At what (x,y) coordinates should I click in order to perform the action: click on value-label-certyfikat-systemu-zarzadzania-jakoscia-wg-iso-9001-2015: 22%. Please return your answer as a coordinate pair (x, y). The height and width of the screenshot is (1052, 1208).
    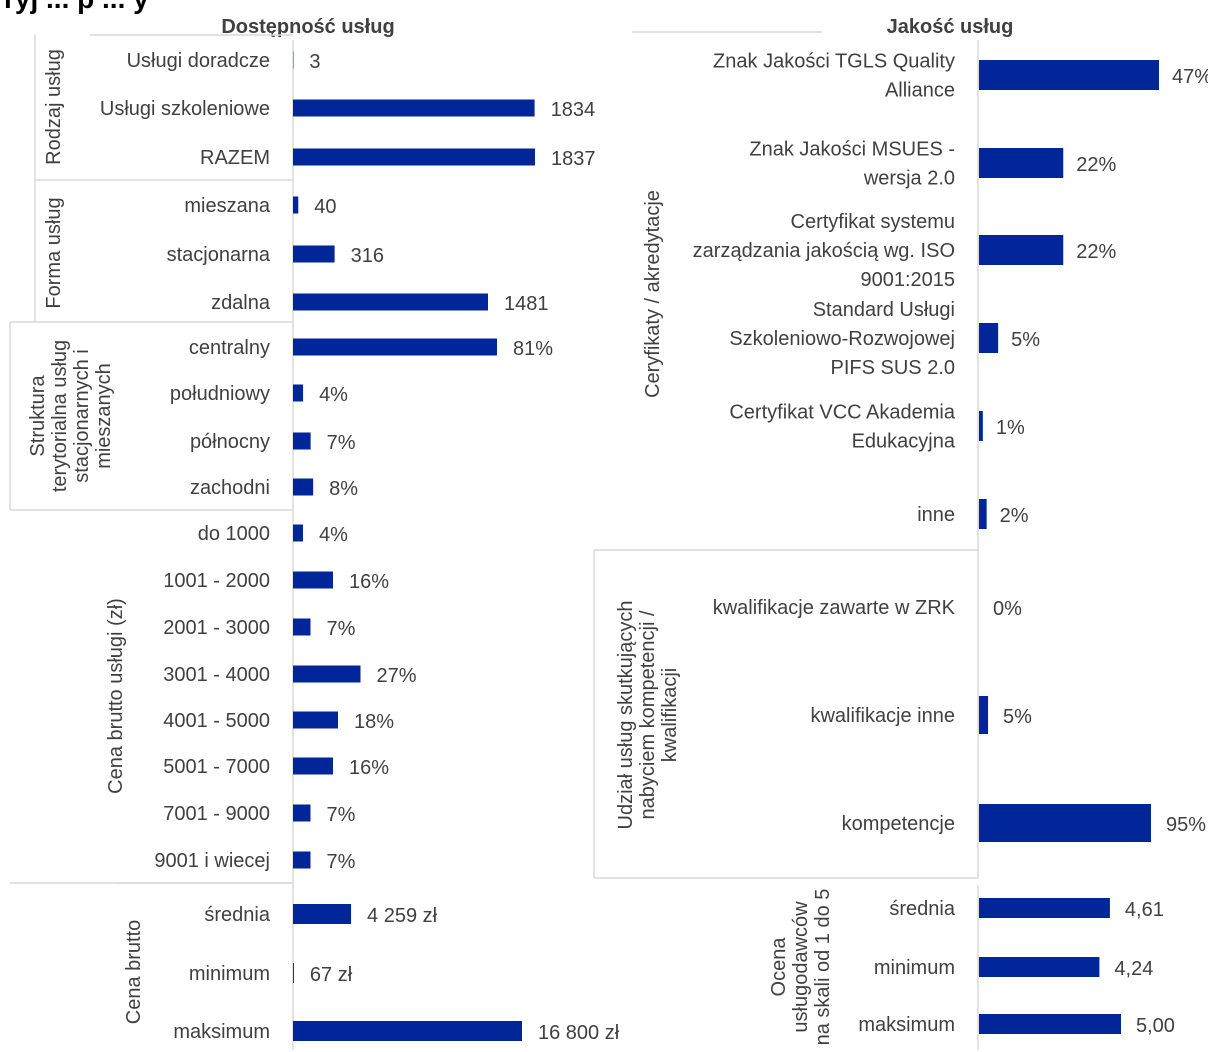
    Looking at the image, I should click on (1096, 252).